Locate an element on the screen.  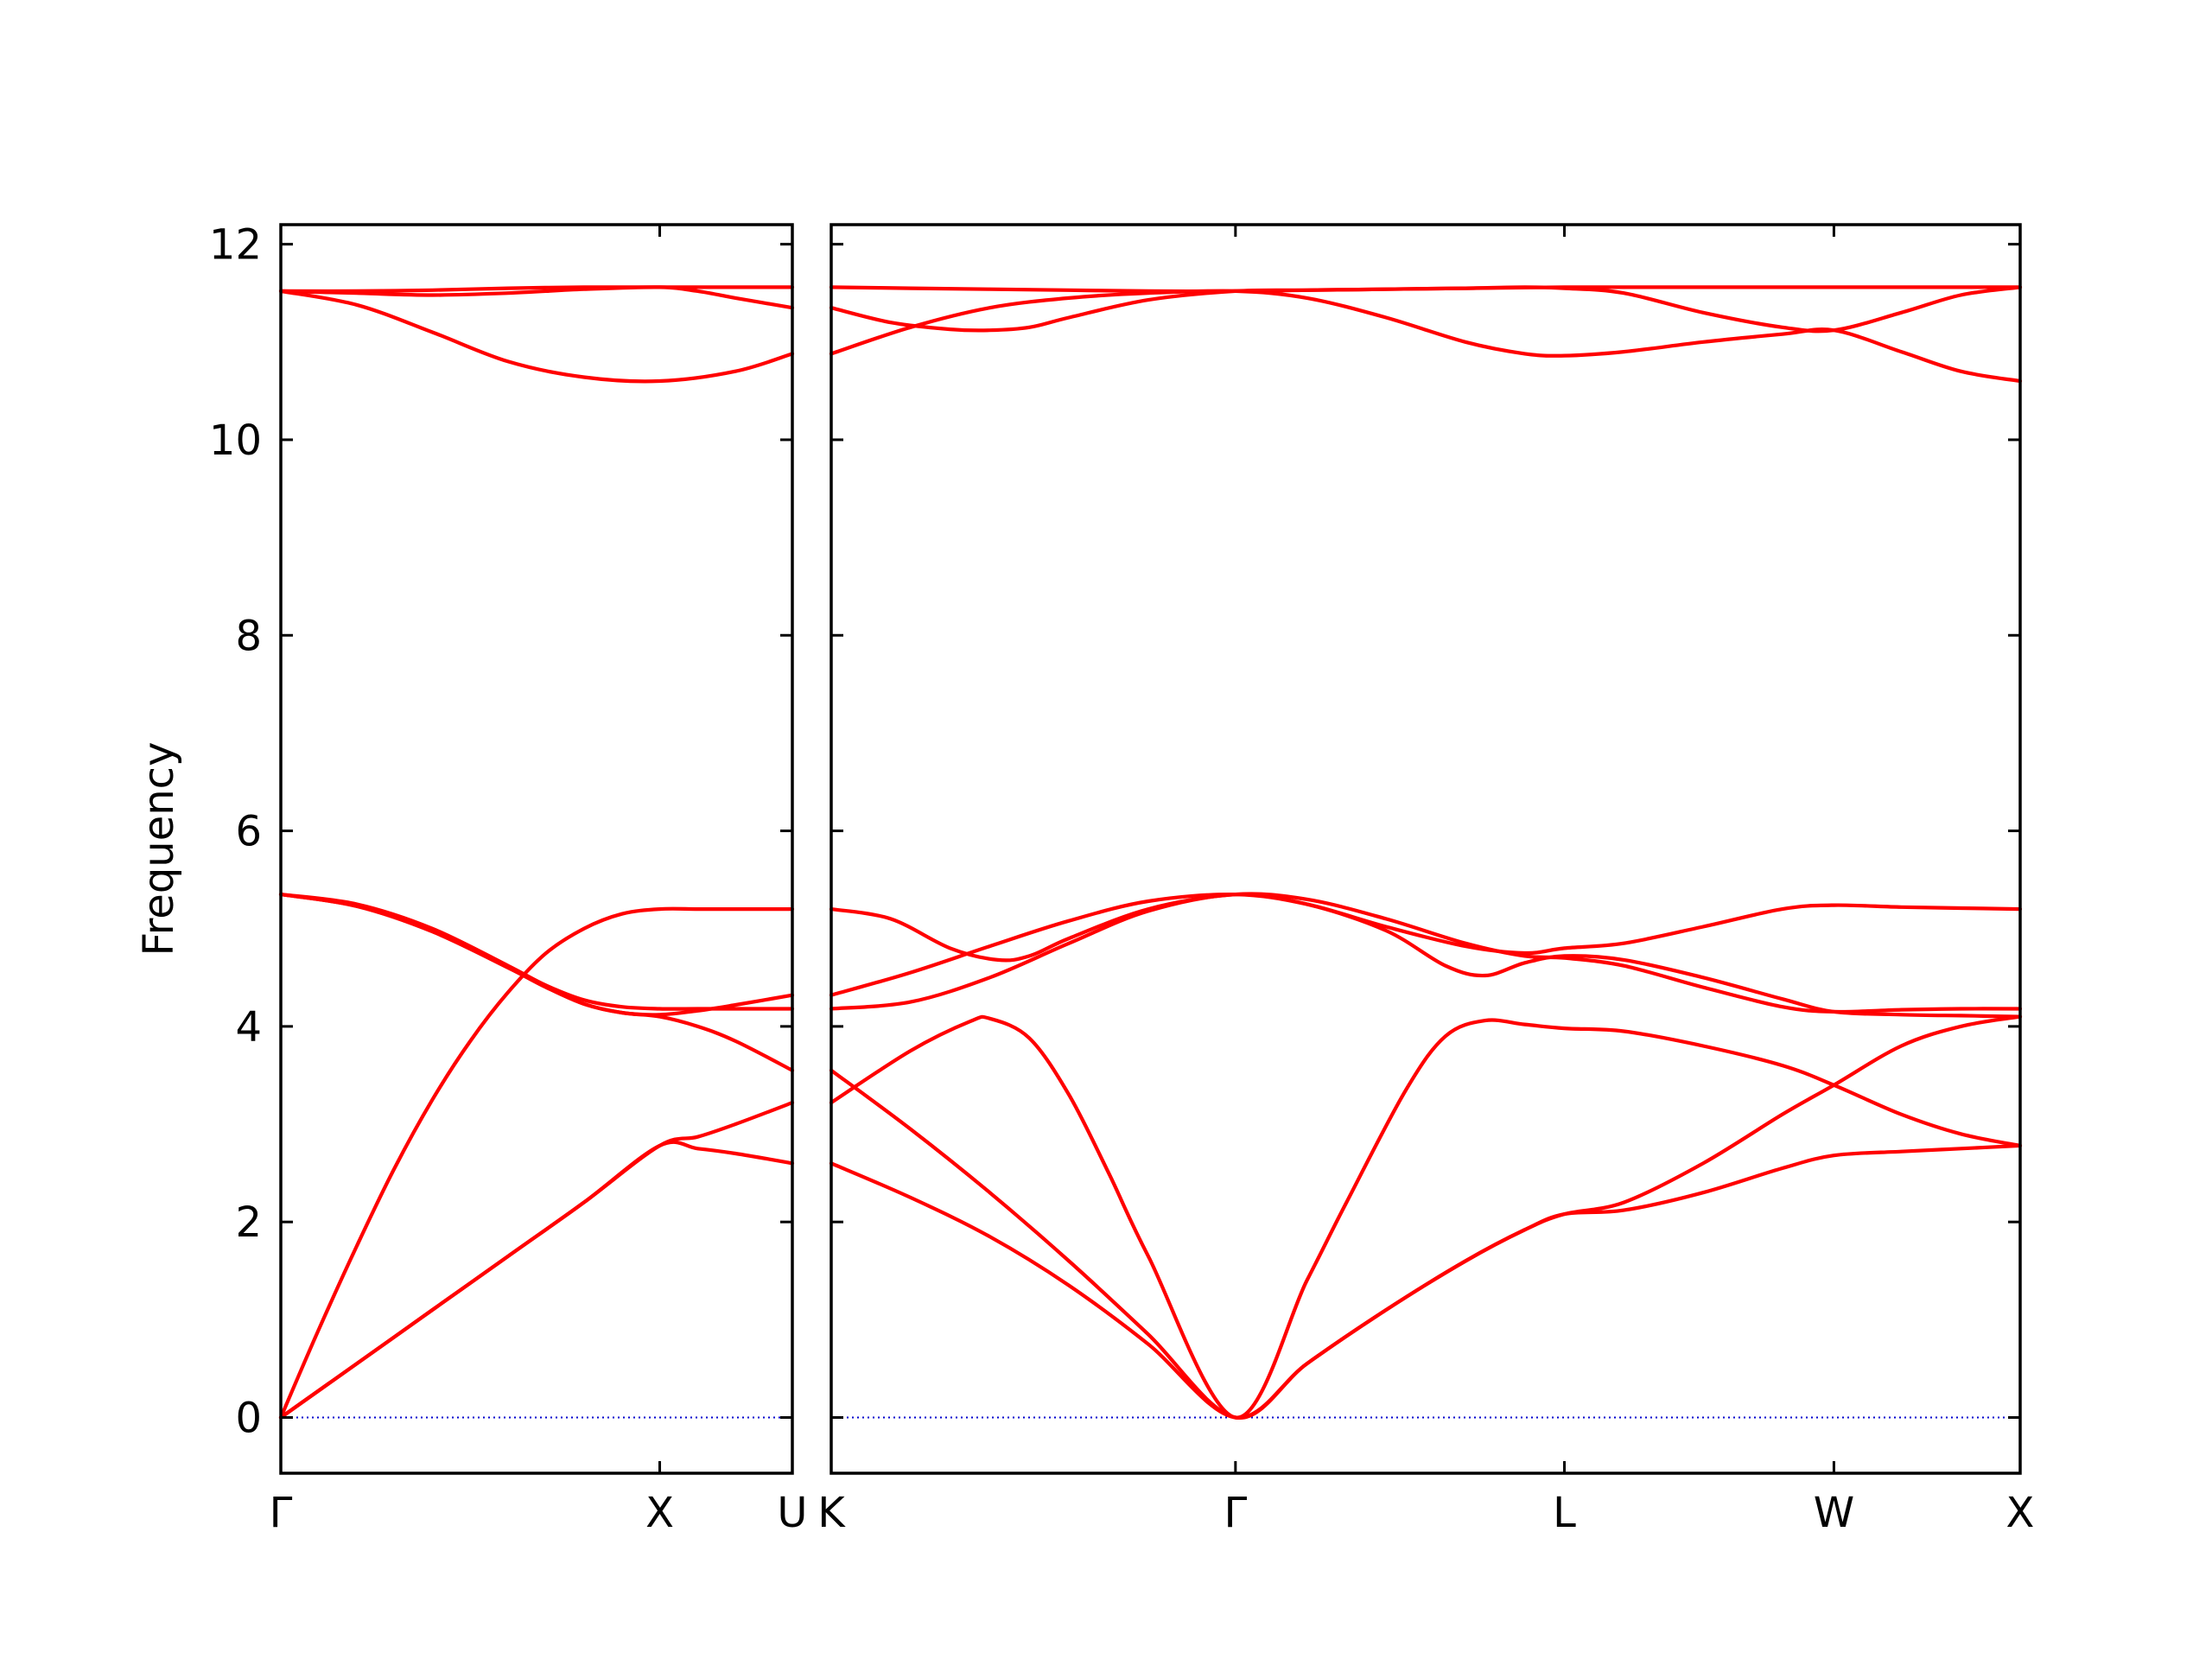
y-tick-label: 0 is located at coordinates (248, 1419).